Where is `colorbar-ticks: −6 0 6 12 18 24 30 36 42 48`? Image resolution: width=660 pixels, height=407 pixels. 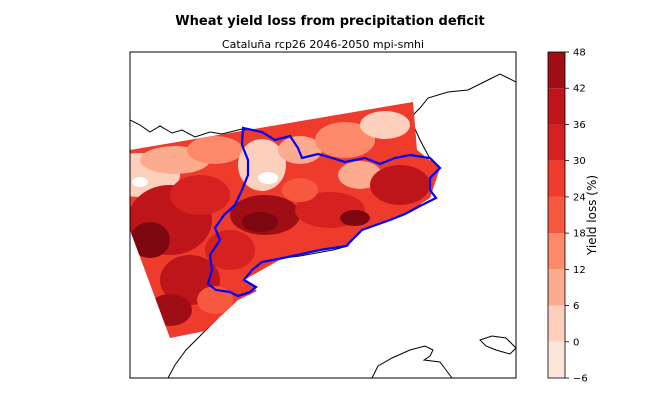 colorbar-ticks: −6 0 6 12 18 24 30 36 42 48 is located at coordinates (576, 216).